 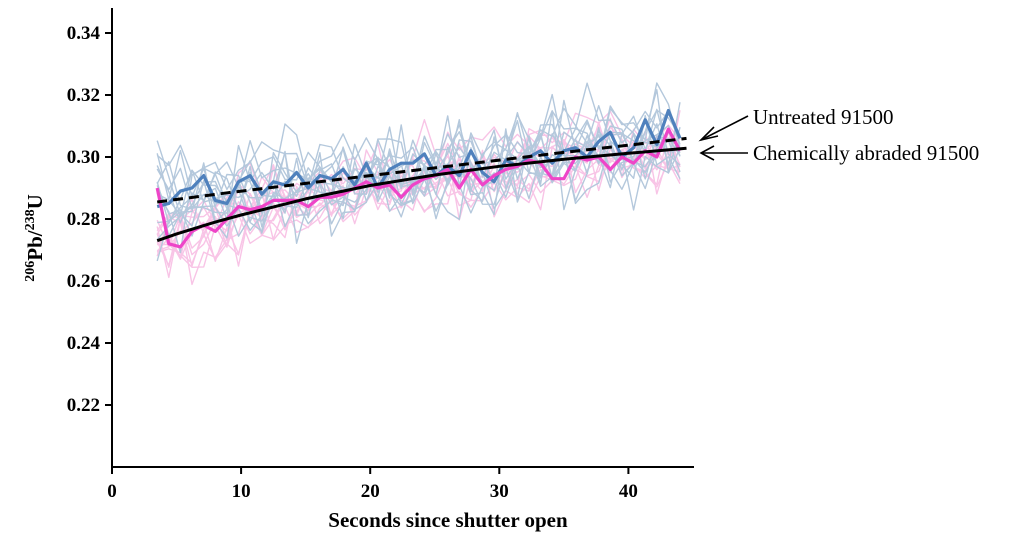 I want to click on y-axis-title: 206Pb/238U, so click(x=35, y=238).